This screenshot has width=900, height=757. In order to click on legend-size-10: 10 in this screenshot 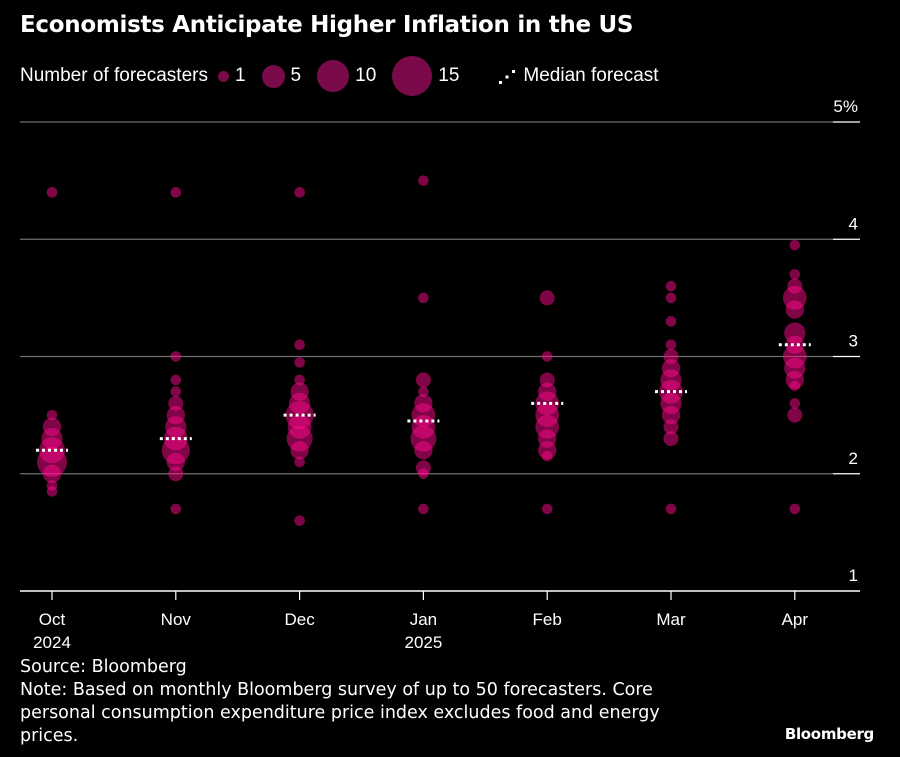, I will do `click(366, 75)`.